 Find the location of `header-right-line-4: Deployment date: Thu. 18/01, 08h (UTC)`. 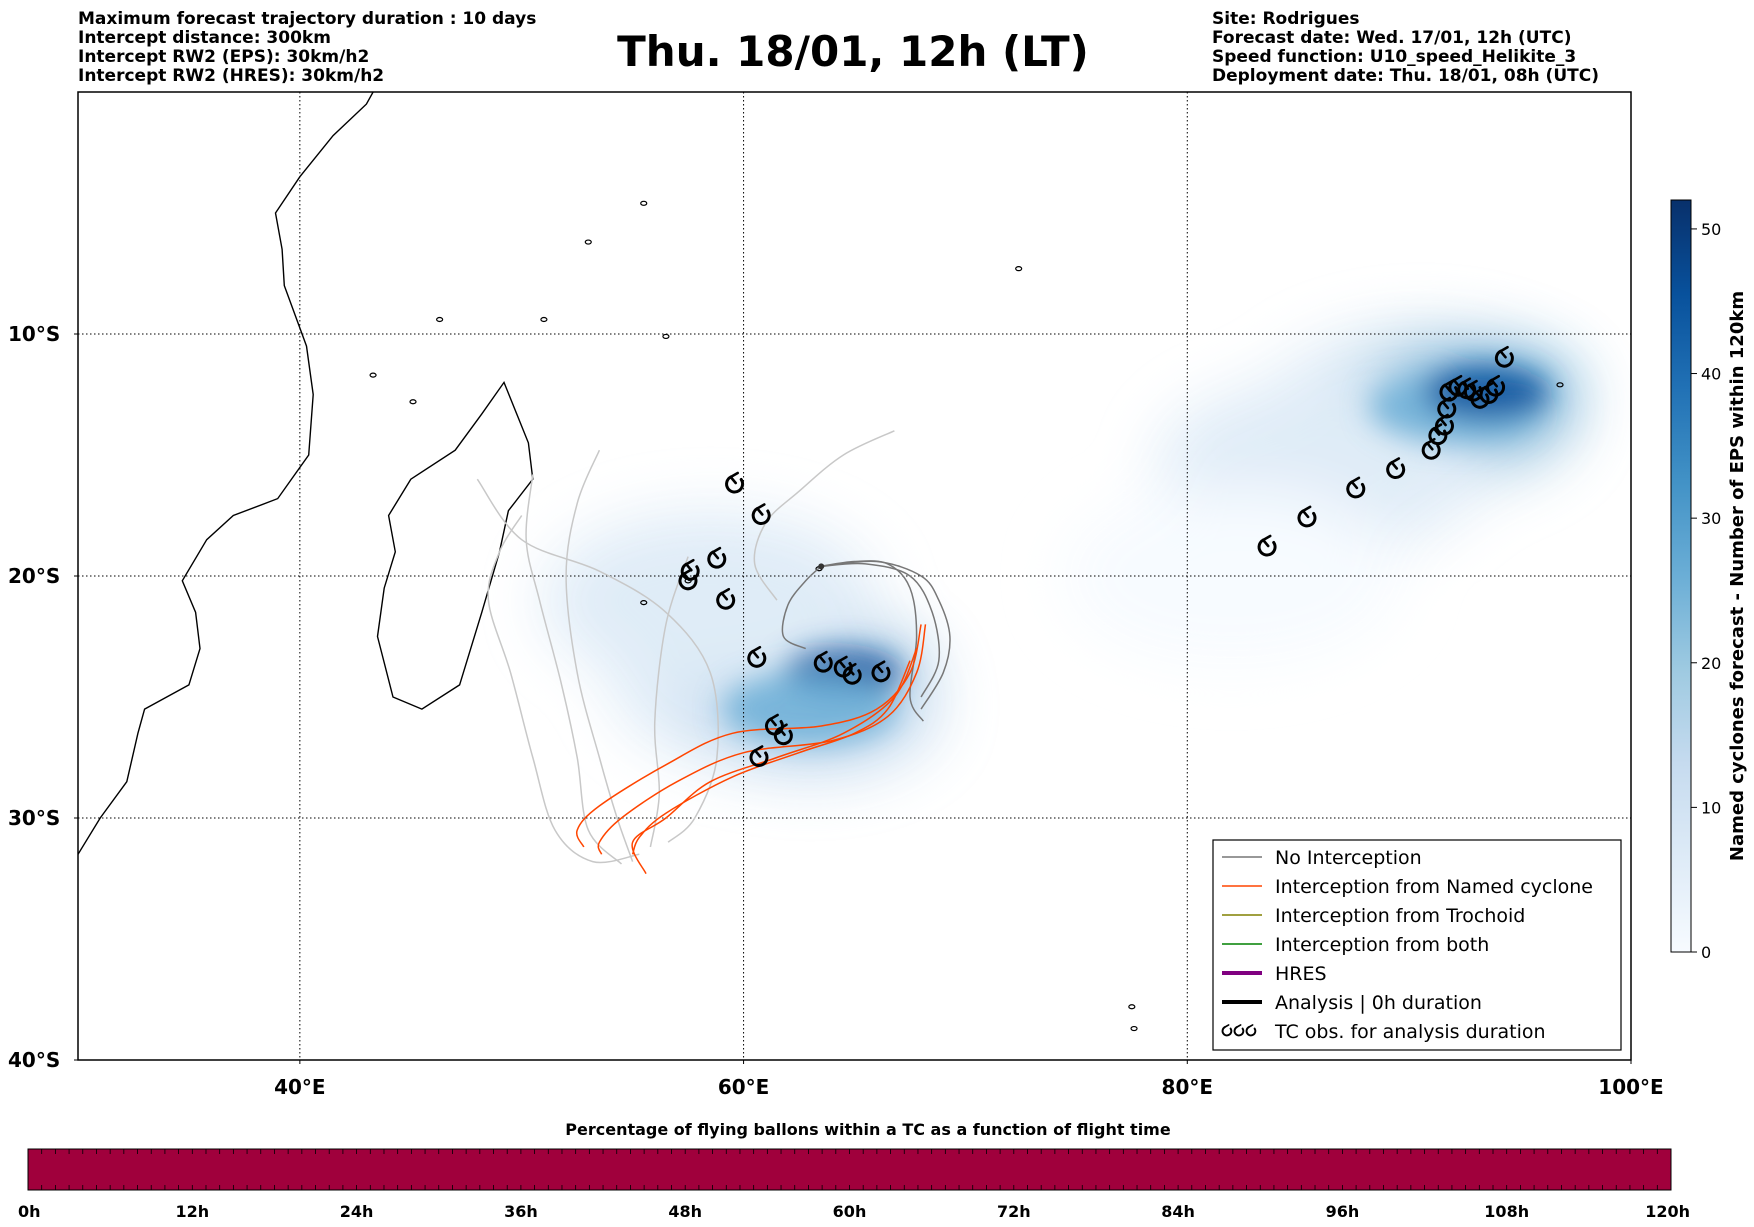

header-right-line-4: Deployment date: Thu. 18/01, 08h (UTC) is located at coordinates (1405, 76).